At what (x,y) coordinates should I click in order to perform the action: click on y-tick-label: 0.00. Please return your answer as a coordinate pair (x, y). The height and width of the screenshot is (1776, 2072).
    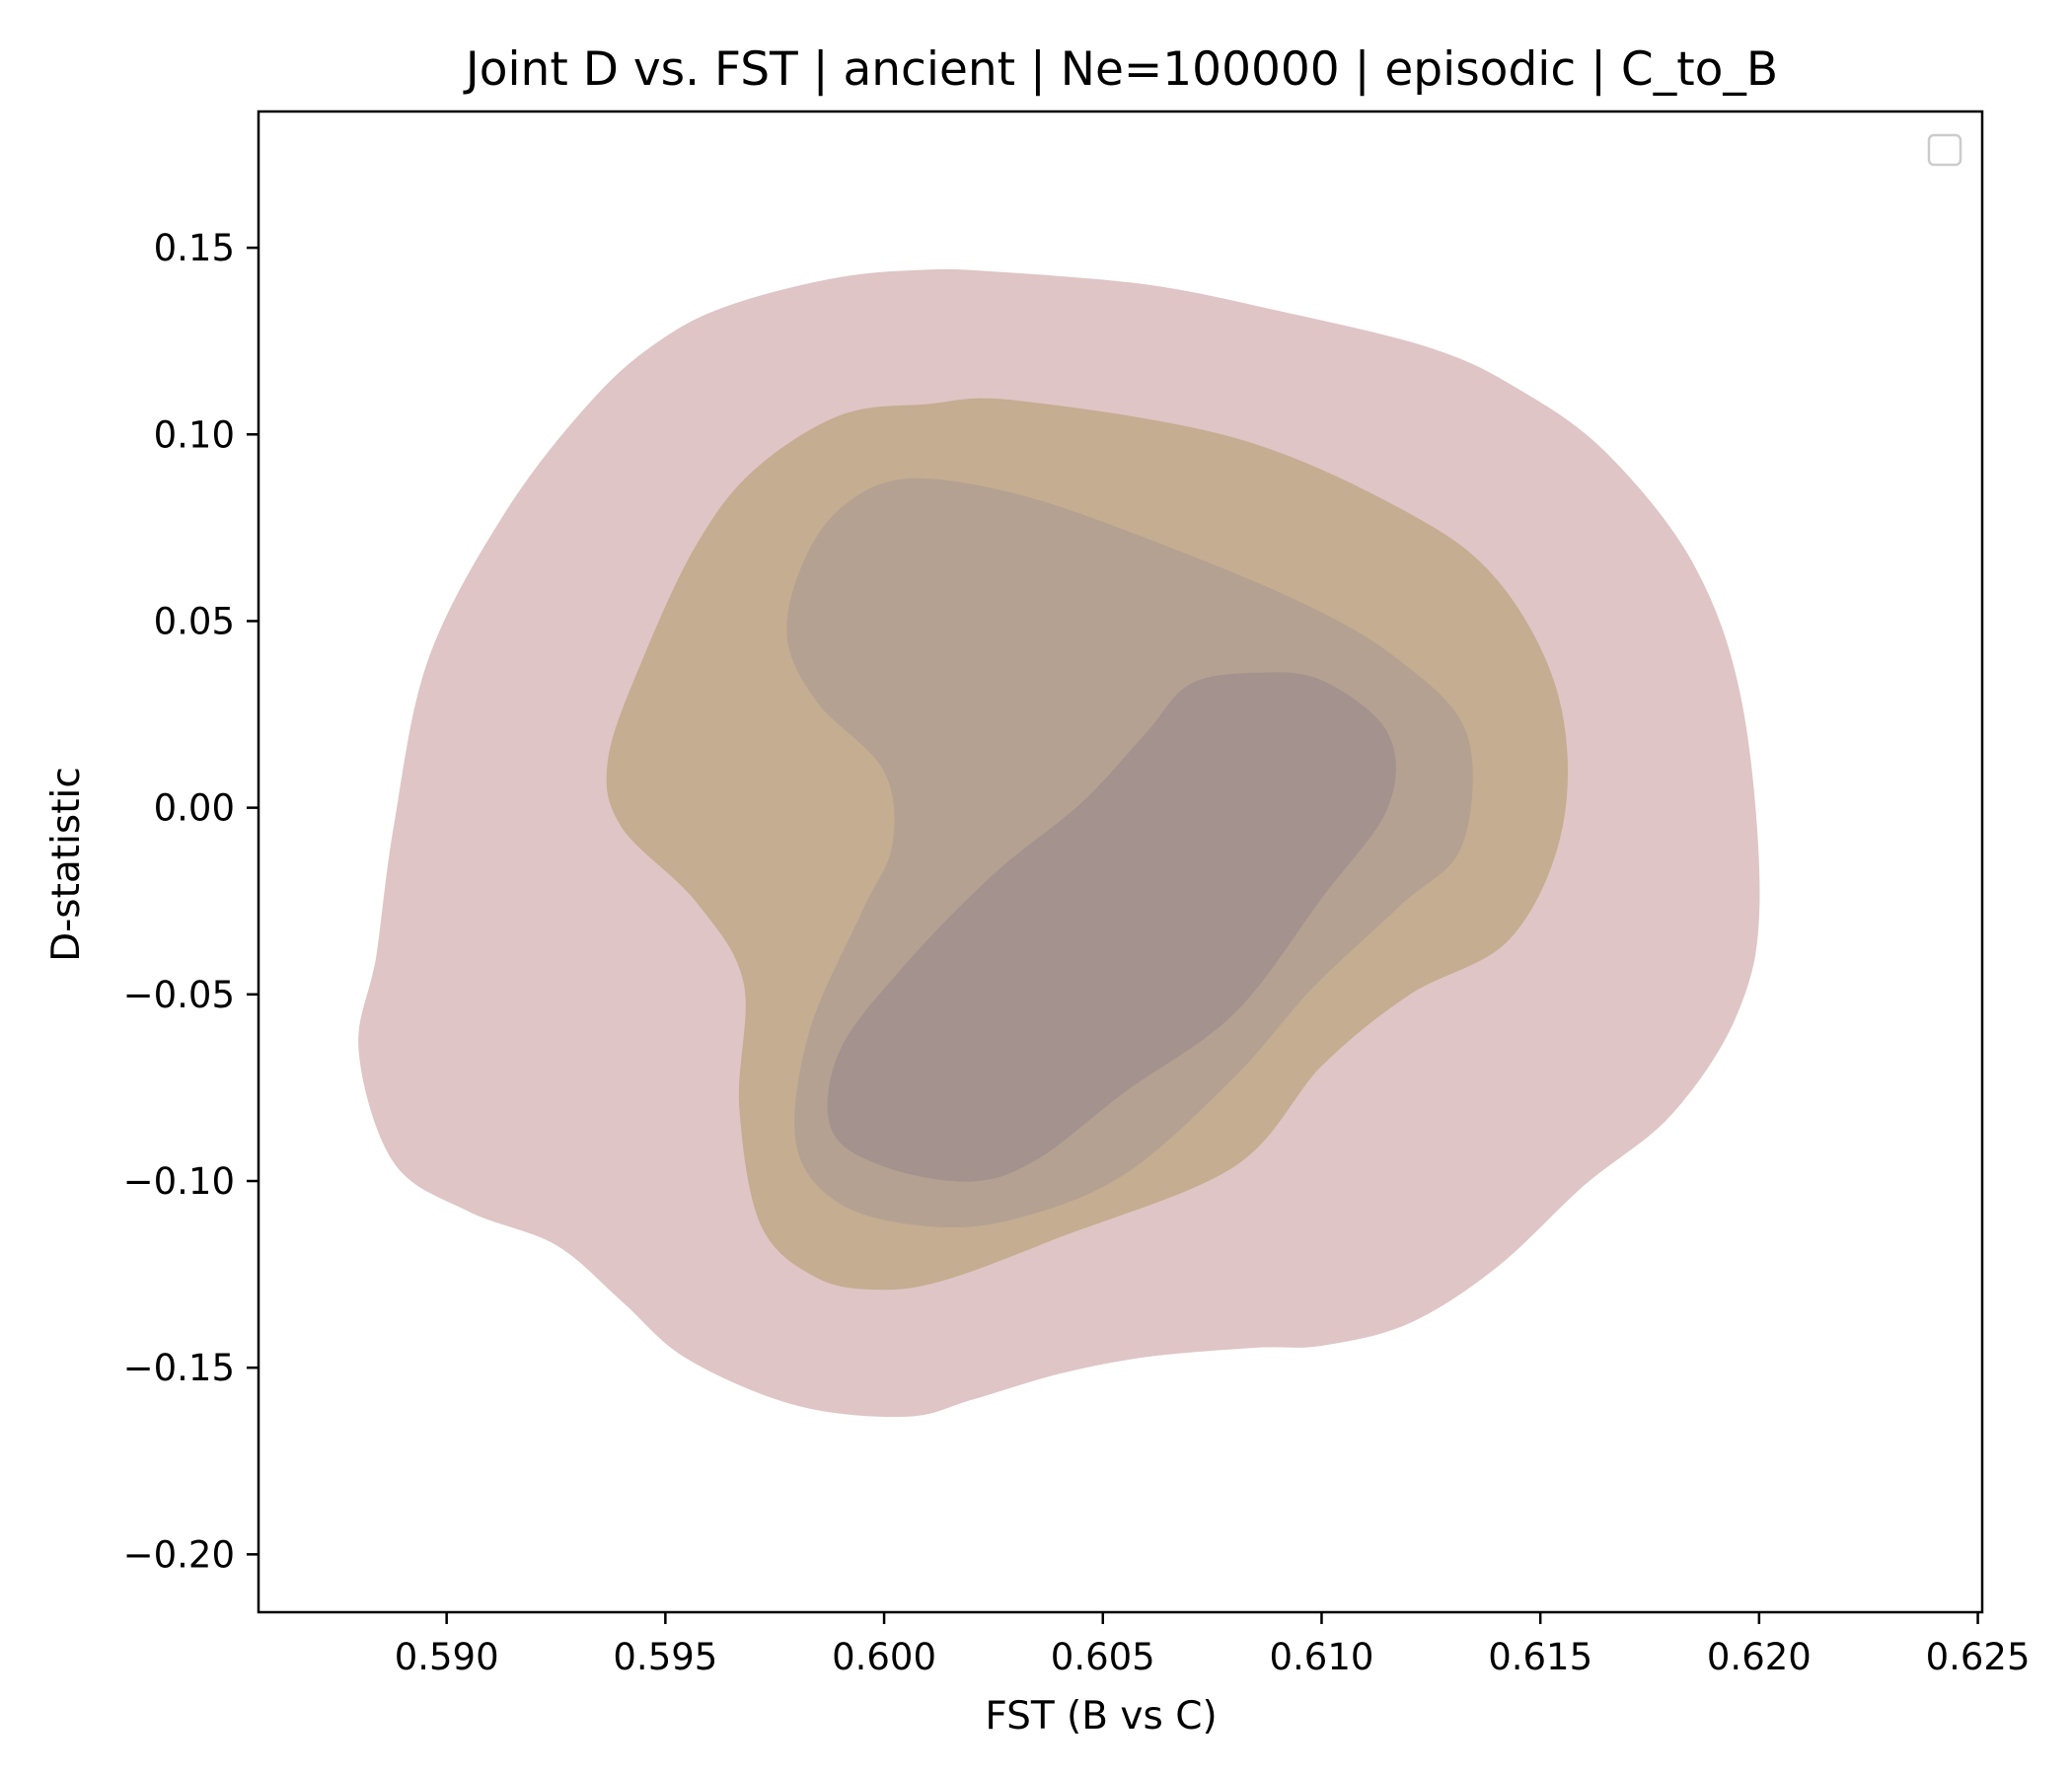
    Looking at the image, I should click on (194, 809).